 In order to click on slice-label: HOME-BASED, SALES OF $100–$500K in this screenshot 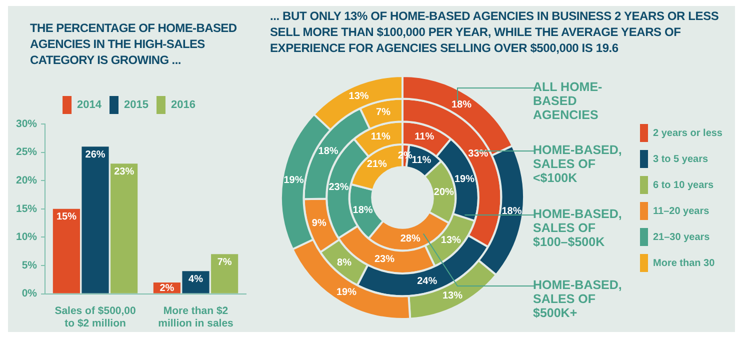, I will do `click(578, 228)`.